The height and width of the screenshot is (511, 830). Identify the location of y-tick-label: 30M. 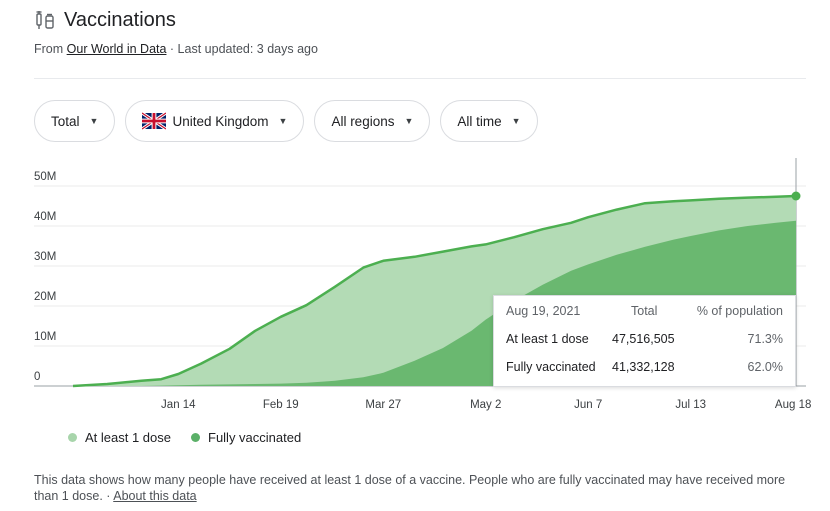
(45, 257).